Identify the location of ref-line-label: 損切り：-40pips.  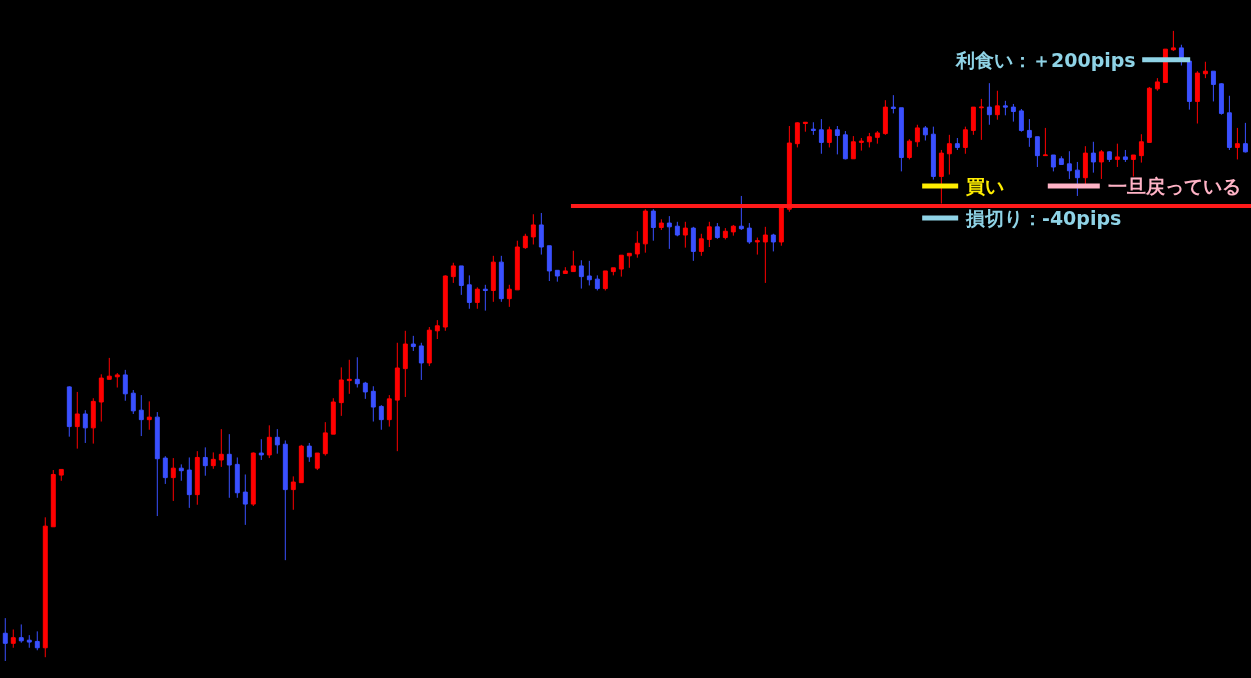
(1043, 218).